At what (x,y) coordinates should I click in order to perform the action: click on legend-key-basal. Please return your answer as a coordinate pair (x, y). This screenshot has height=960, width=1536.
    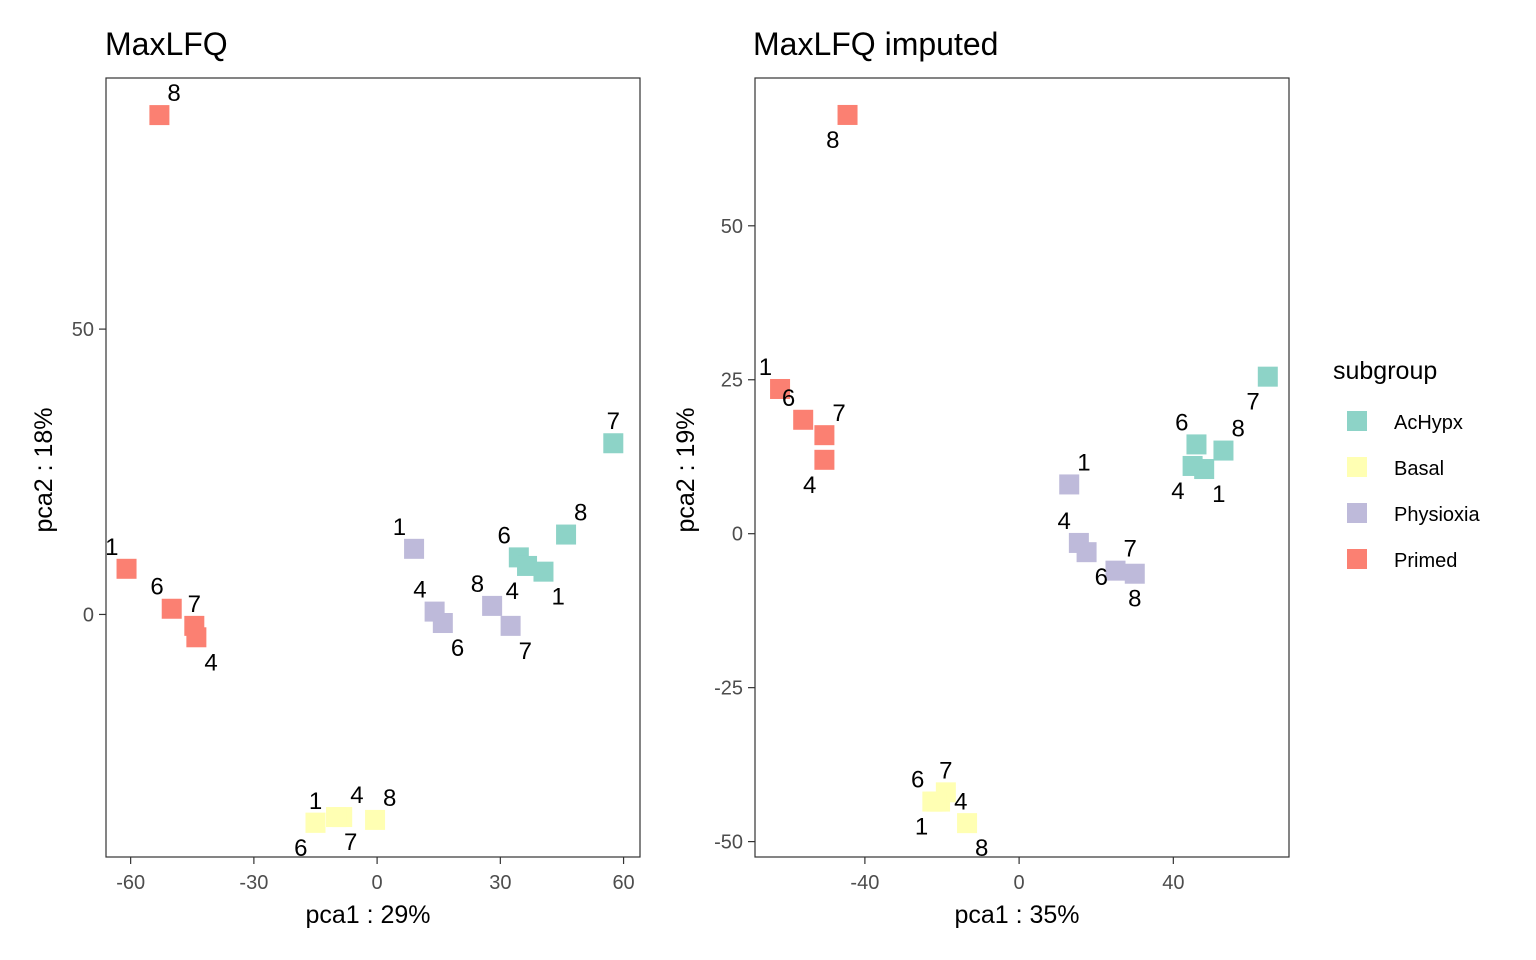
    Looking at the image, I should click on (1357, 467).